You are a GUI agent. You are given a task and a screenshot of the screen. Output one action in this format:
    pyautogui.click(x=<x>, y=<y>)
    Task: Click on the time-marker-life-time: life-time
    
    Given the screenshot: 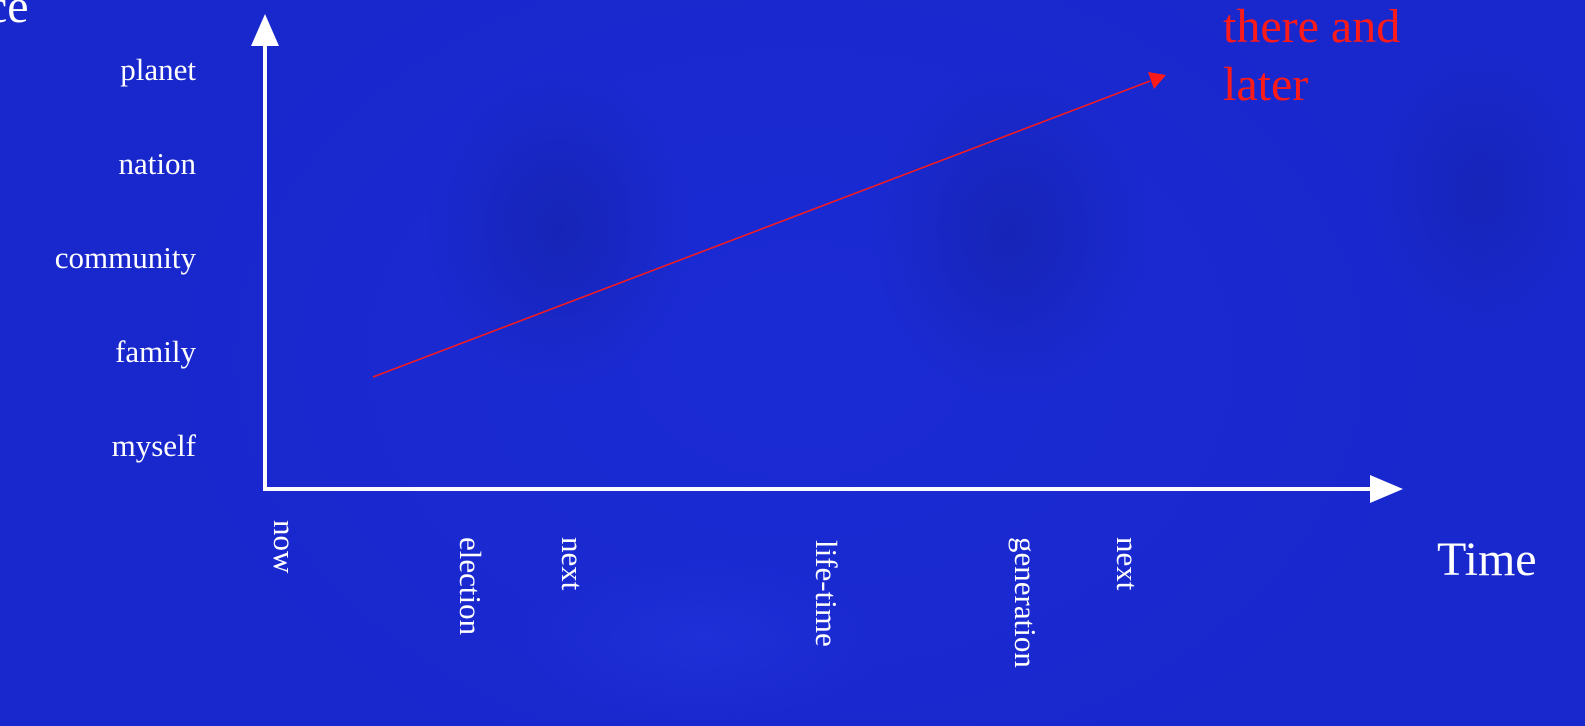 What is the action you would take?
    pyautogui.click(x=826, y=593)
    